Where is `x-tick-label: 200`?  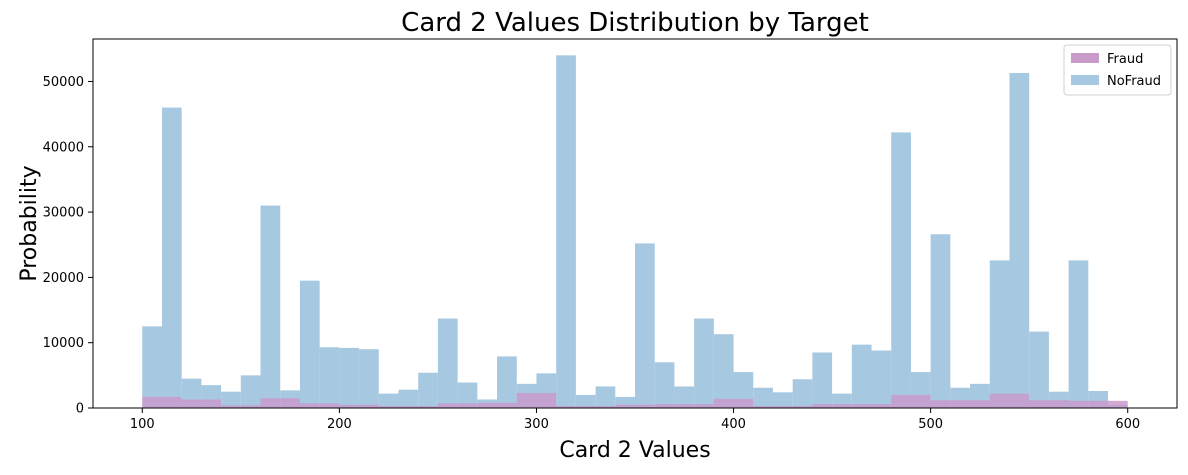
x-tick-label: 200 is located at coordinates (339, 424).